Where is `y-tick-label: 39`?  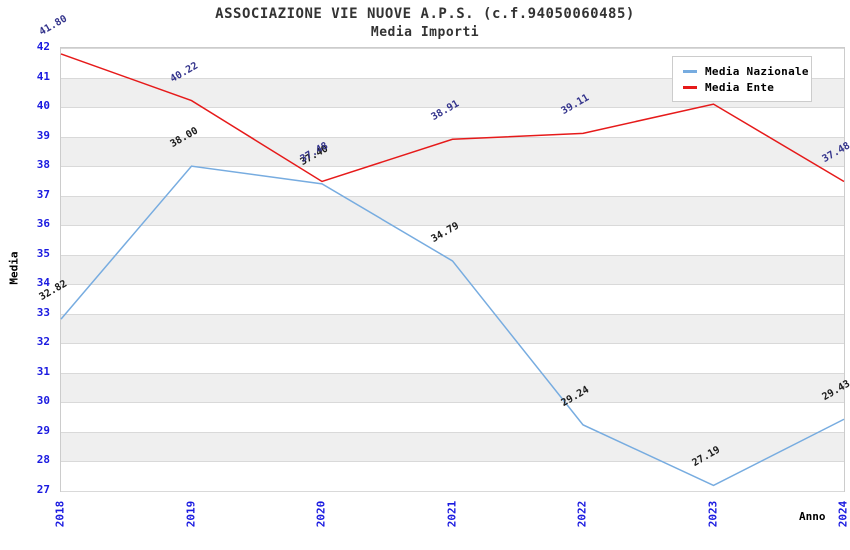
y-tick-label: 39 is located at coordinates (43, 135).